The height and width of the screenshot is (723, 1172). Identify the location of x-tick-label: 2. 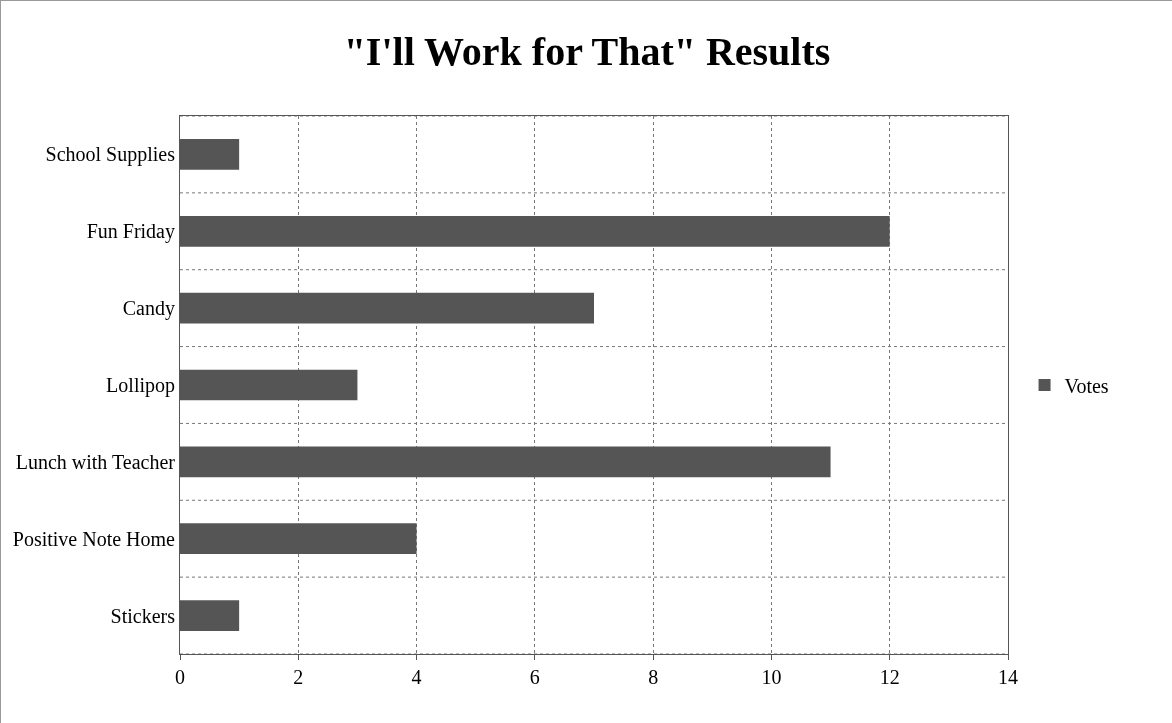
(298, 677).